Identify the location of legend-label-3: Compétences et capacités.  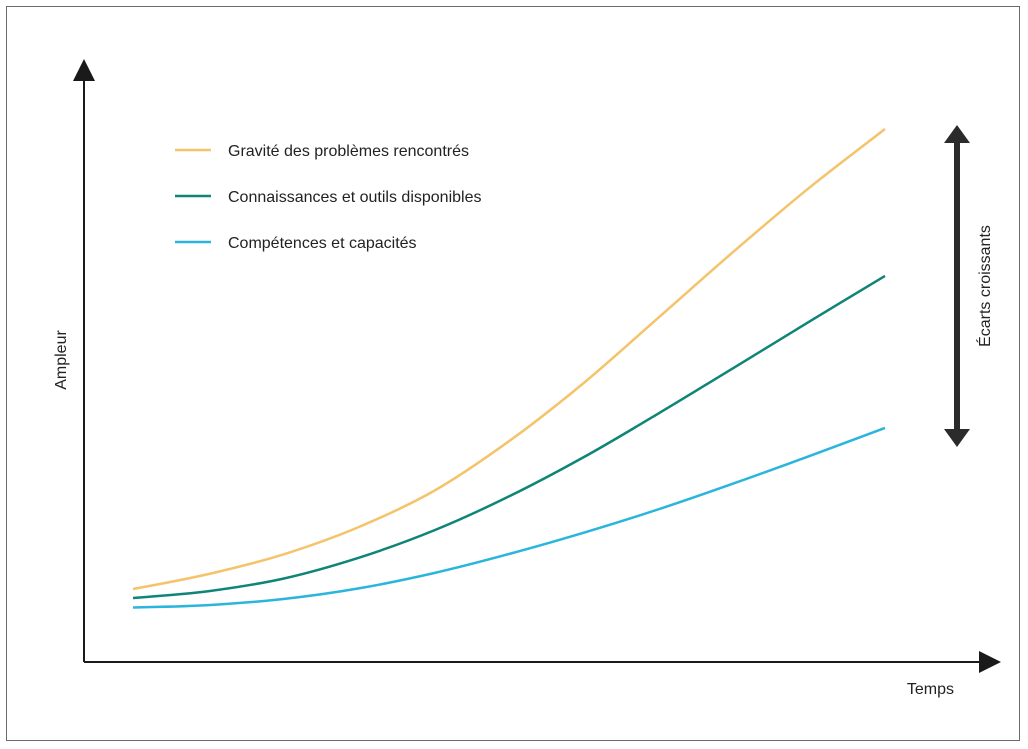
(322, 243).